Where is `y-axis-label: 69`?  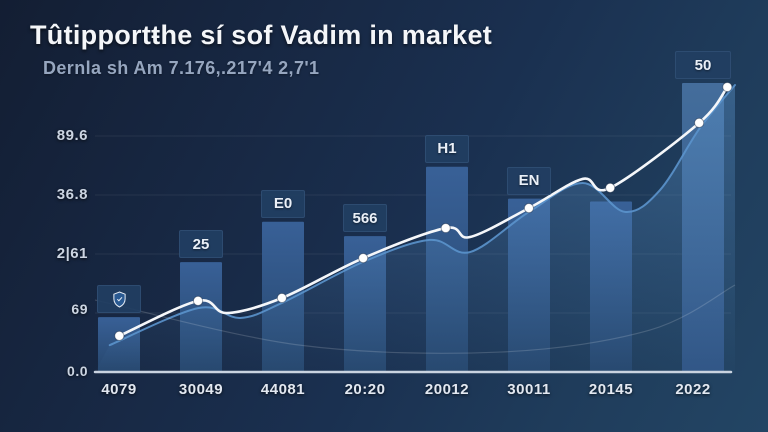 y-axis-label: 69 is located at coordinates (79, 309).